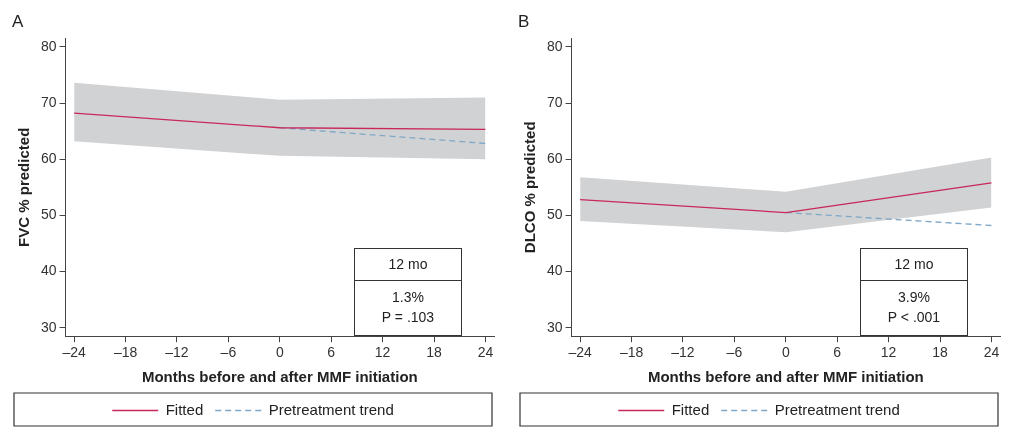  I want to click on chart-title: A, so click(18, 21).